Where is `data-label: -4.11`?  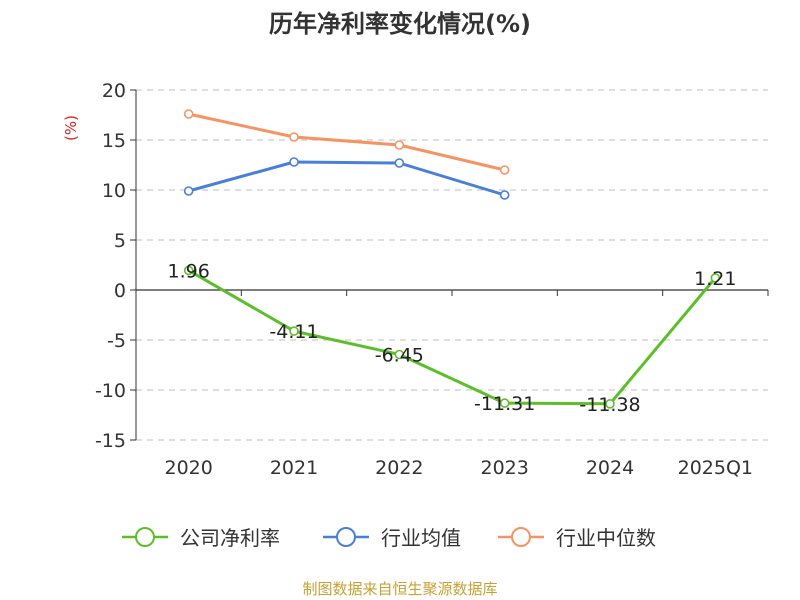
data-label: -4.11 is located at coordinates (293, 332).